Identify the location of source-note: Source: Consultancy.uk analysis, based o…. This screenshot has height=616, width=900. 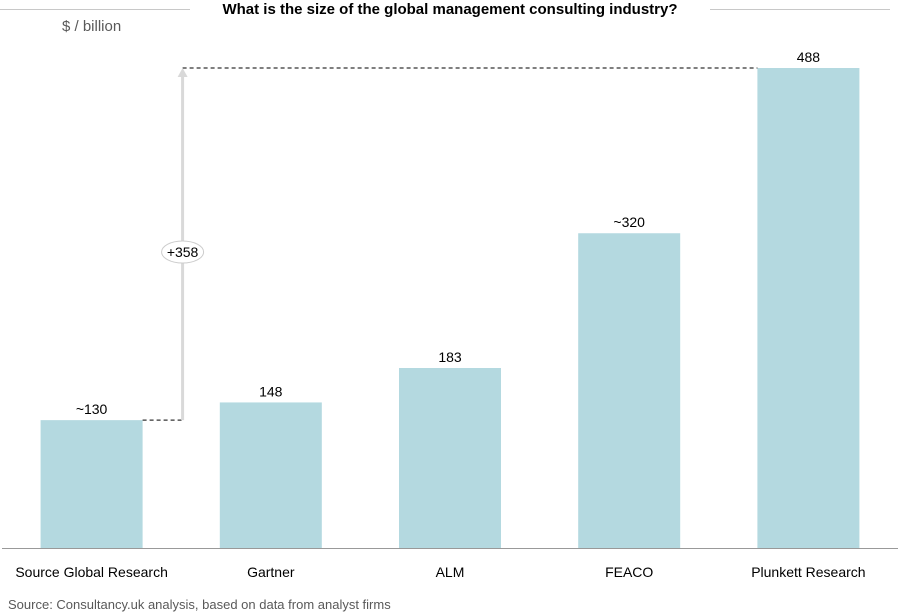
(199, 604).